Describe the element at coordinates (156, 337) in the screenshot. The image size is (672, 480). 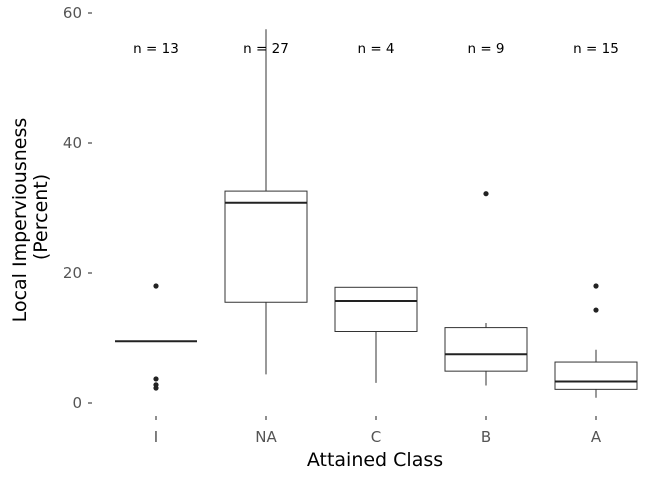
I see `box-I` at that location.